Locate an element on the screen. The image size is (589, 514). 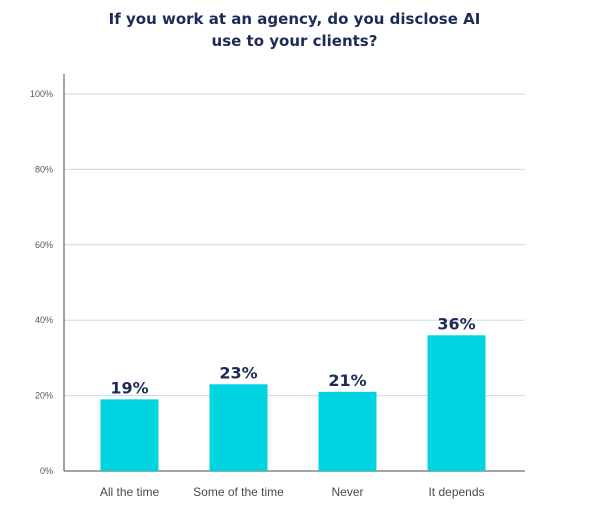
y-tick-label: 0% is located at coordinates (46, 471).